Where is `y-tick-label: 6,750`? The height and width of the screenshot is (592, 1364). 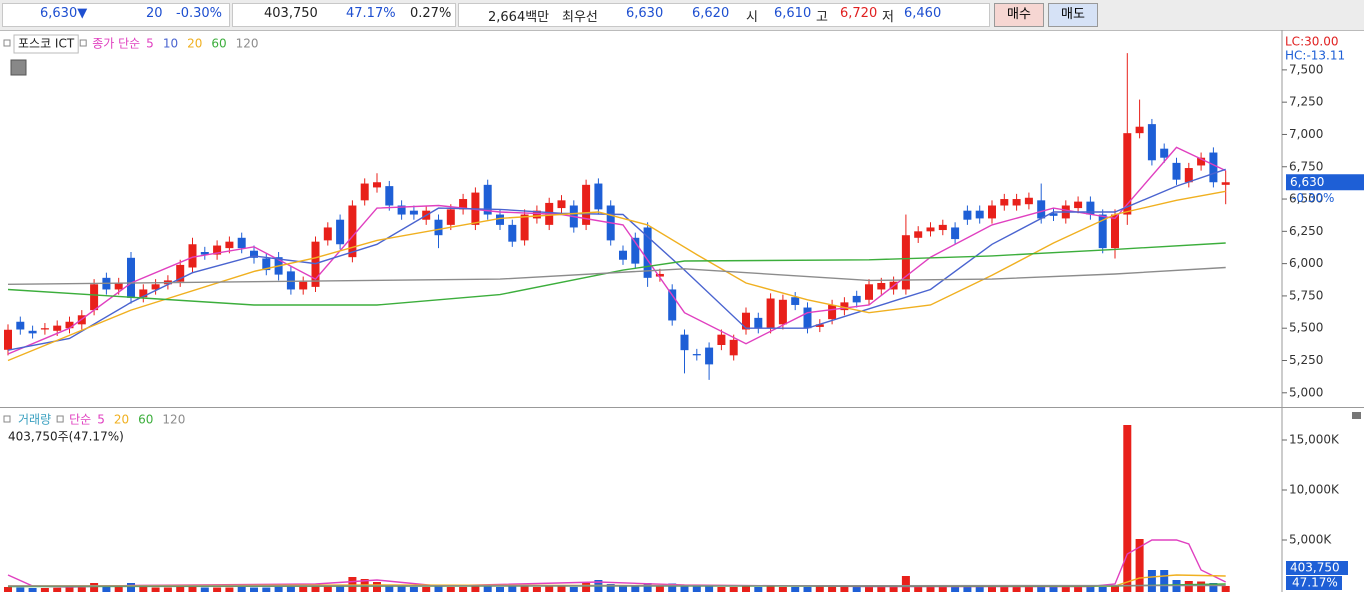
y-tick-label: 6,750 is located at coordinates (1306, 166).